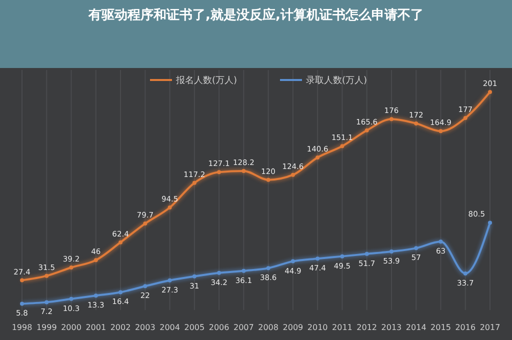 Image resolution: width=512 pixels, height=340 pixels. I want to click on x-tick-label: 2010, so click(317, 327).